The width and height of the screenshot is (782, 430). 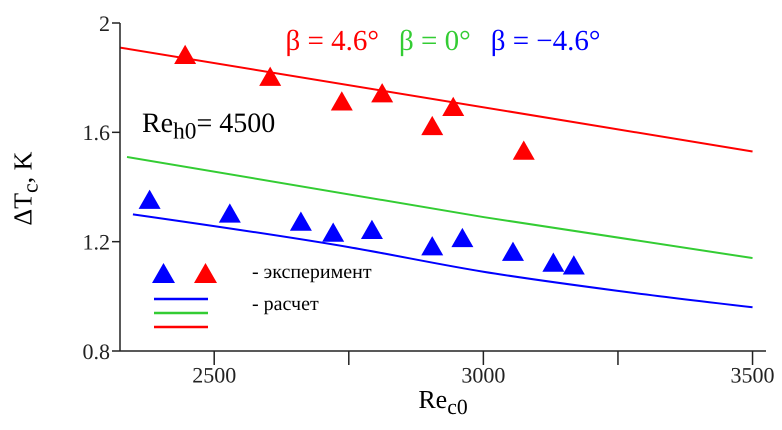 I want to click on y-tick-label: 2, so click(x=104, y=23).